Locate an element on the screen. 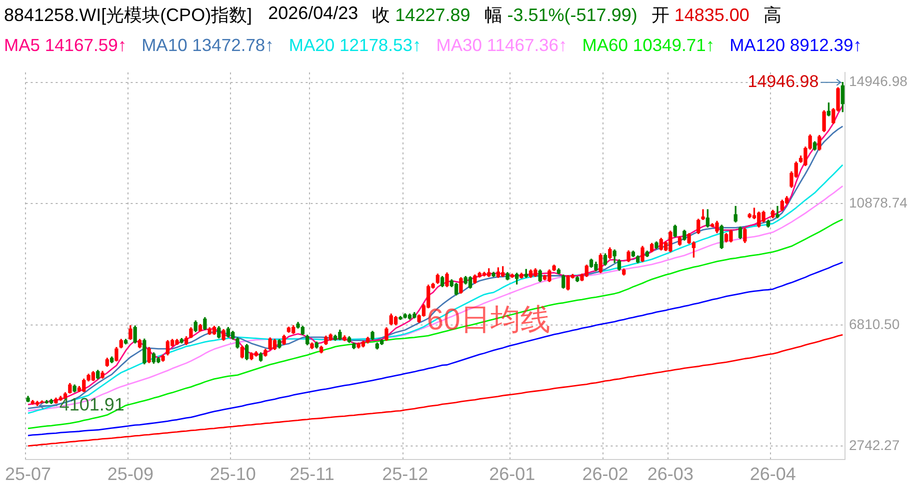  text: MA120 8912.39↑ is located at coordinates (796, 45).